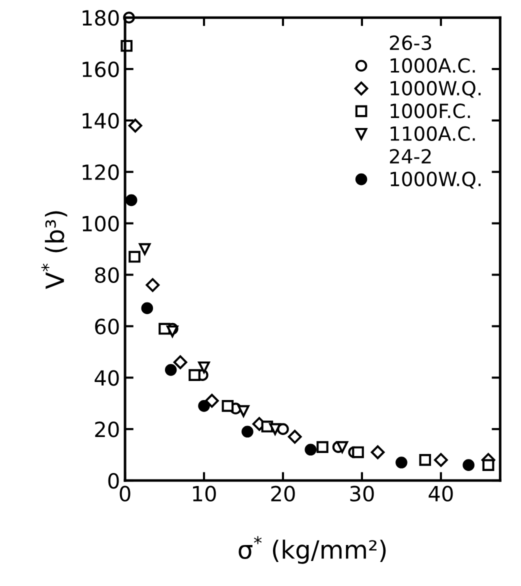 The image size is (521, 586). I want to click on x-axis-title: σ$^{*}$ (kg/mm²), so click(312, 550).